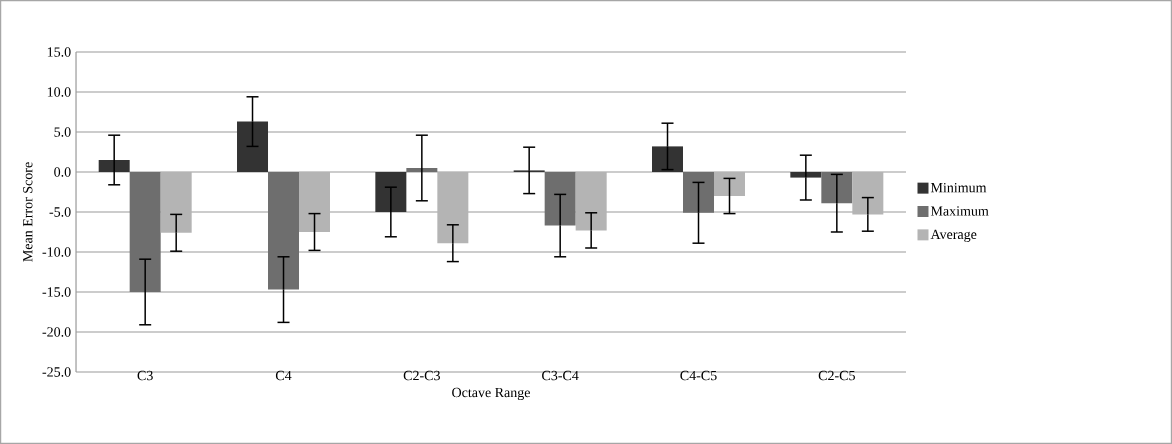 This screenshot has height=444, width=1172. Describe the element at coordinates (28, 212) in the screenshot. I see `y-axis-title: Mean Error Score` at that location.